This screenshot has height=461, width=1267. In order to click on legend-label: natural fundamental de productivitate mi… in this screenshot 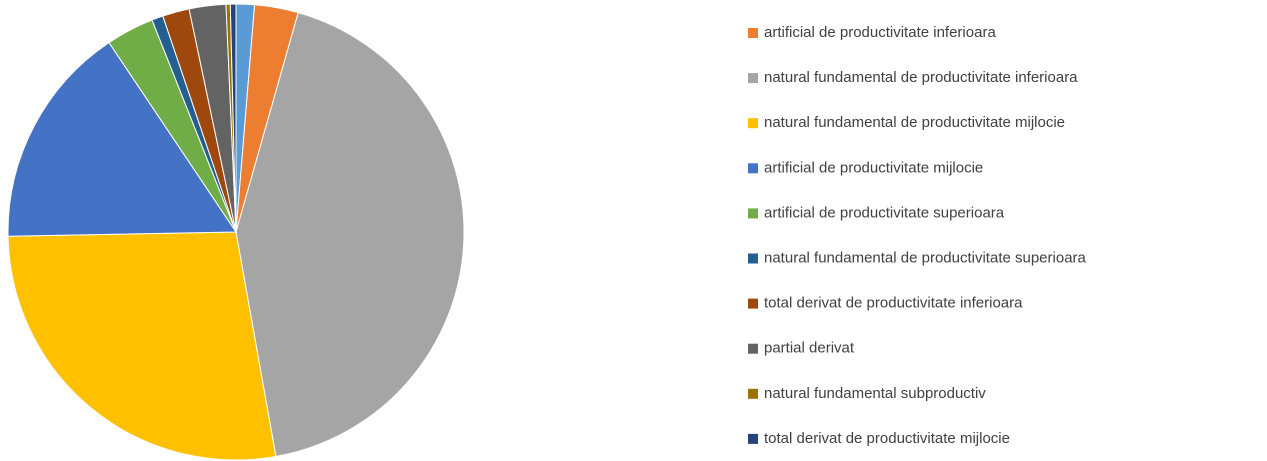, I will do `click(914, 122)`.